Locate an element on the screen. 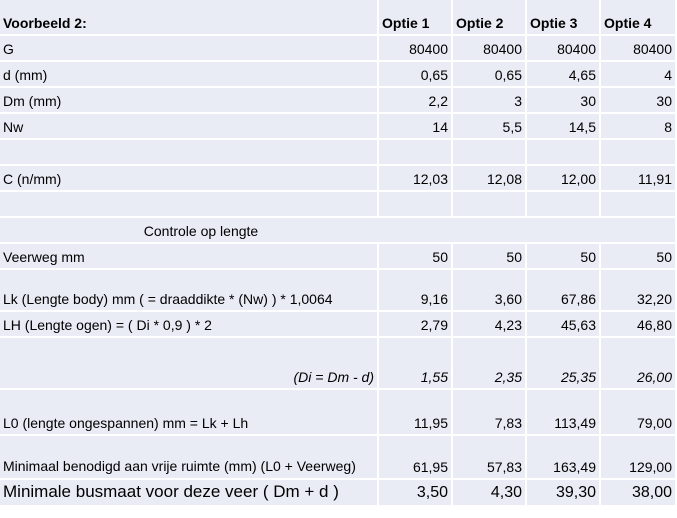 This screenshot has height=518, width=677. option-3-header: Optie 3 is located at coordinates (564, 18).